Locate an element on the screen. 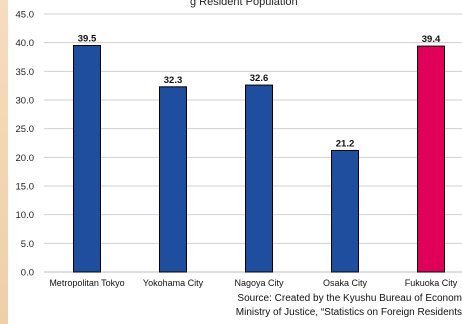 The width and height of the screenshot is (462, 324). data-label: 21.2 is located at coordinates (345, 143).